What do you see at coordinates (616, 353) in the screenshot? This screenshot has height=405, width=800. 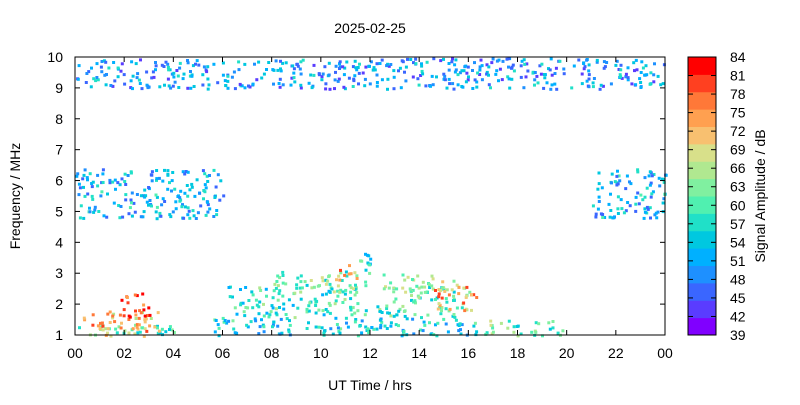 I see `x-tick-label: 22` at bounding box center [616, 353].